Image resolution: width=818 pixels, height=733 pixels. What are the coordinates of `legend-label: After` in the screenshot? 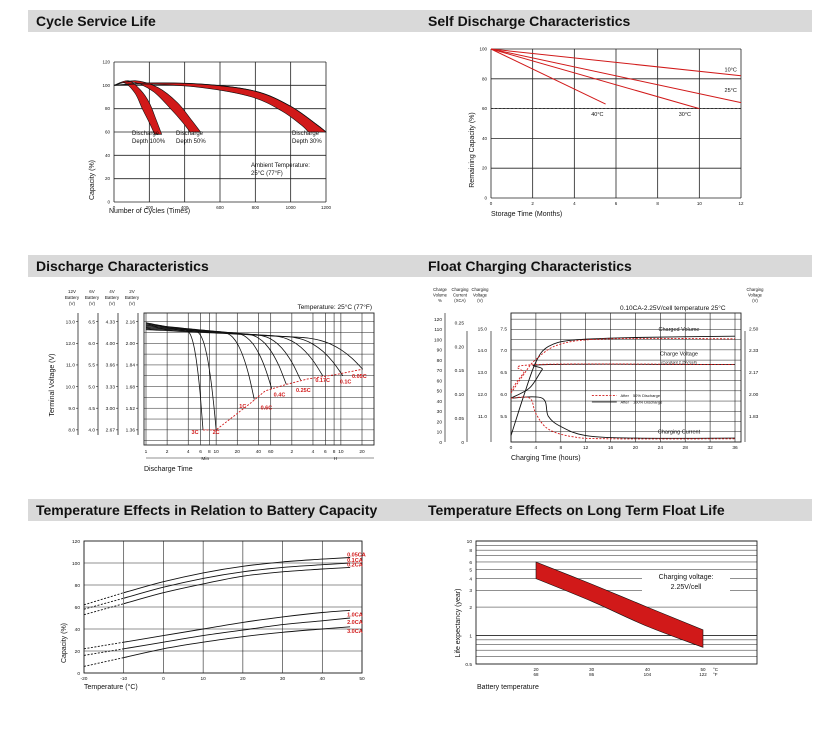 It's located at (625, 395).